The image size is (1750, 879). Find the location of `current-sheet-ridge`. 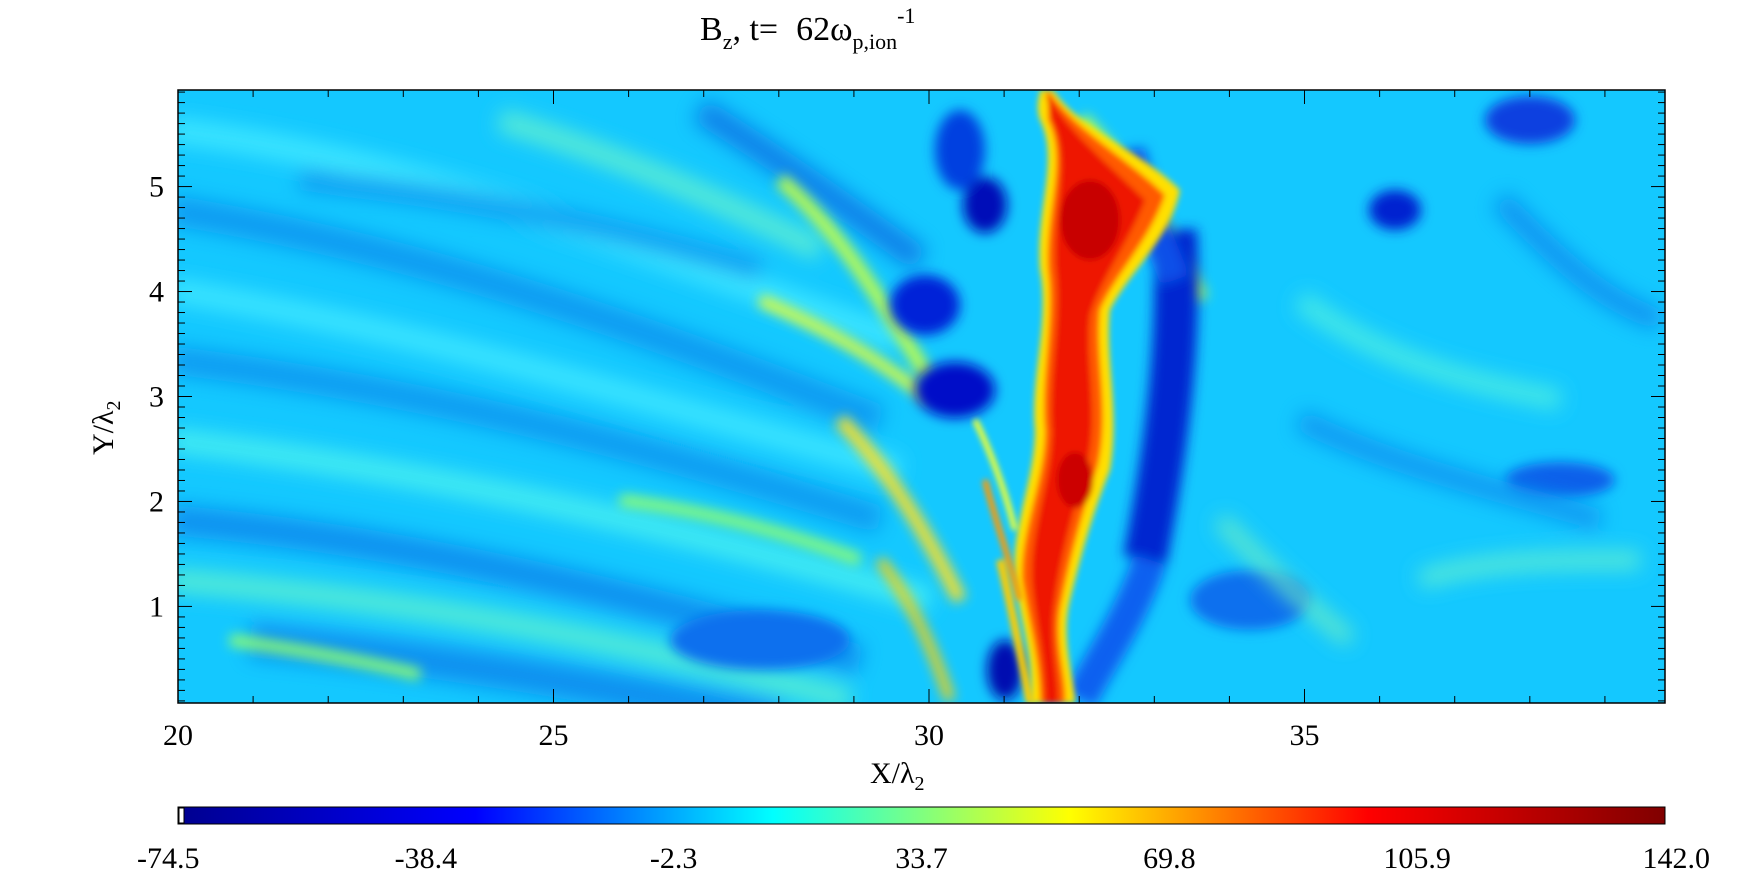

current-sheet-ridge is located at coordinates (1097, 396).